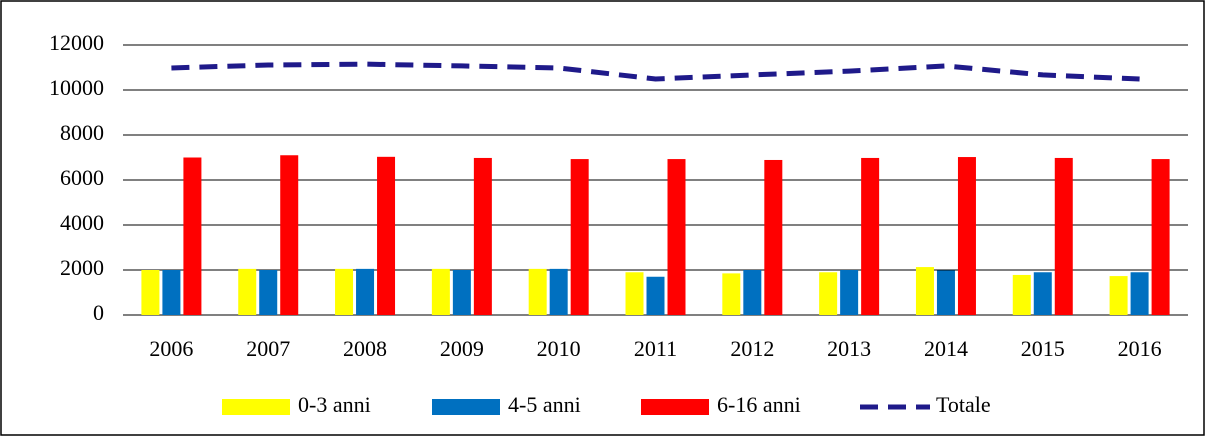 The image size is (1205, 436). Describe the element at coordinates (1140, 348) in the screenshot. I see `x-tick-label: 2016` at that location.